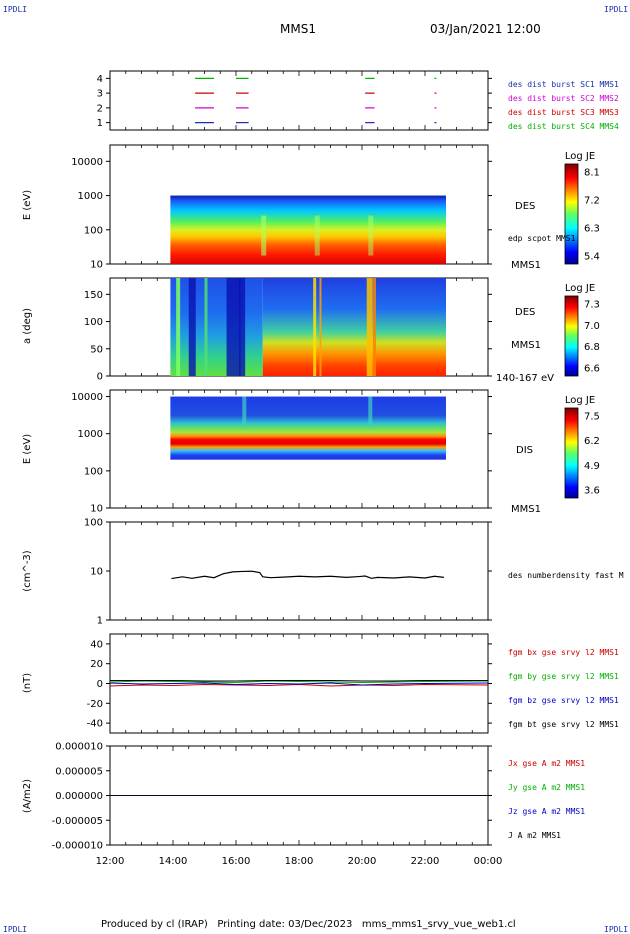 This screenshot has height=934, width=630. I want to click on dis-energy-ytick-label: 10000, so click(87, 397).